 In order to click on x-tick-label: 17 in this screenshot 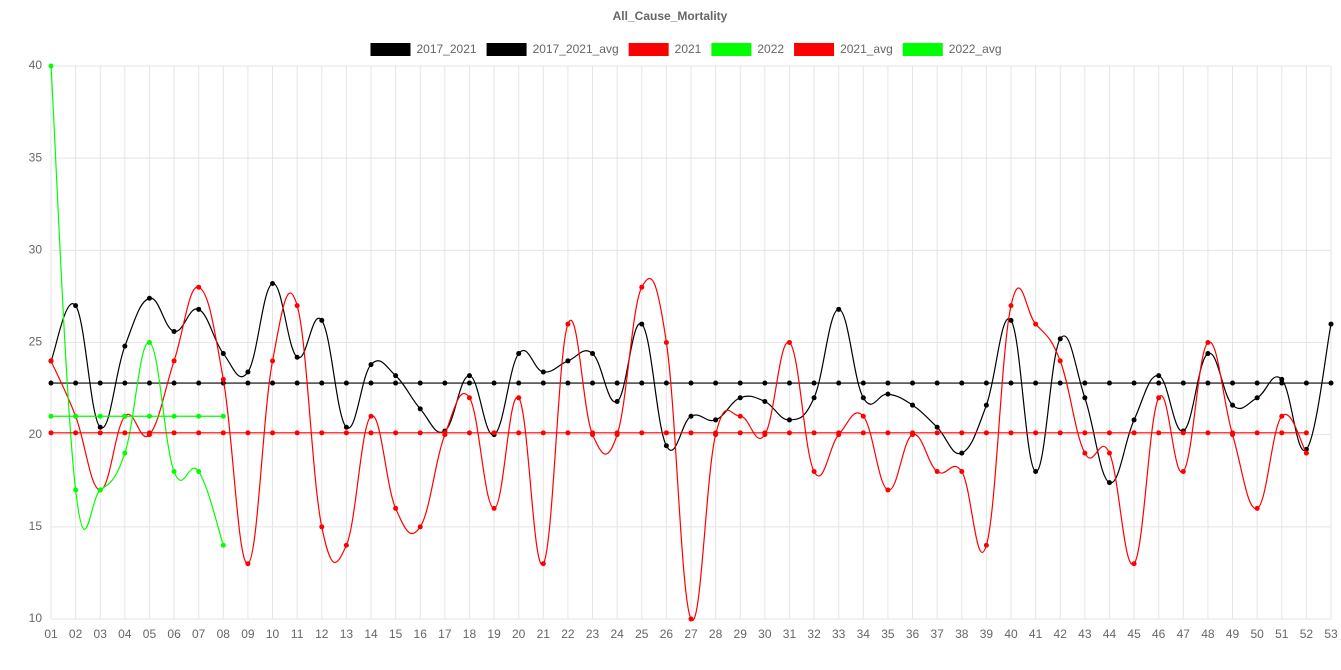, I will do `click(445, 634)`.